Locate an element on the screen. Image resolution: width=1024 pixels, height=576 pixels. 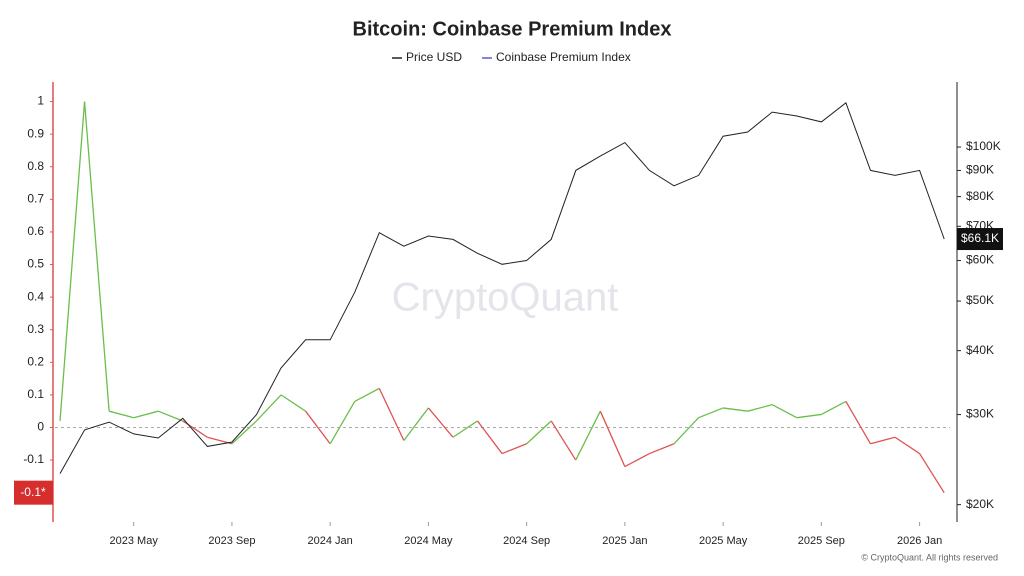
last-price-box is located at coordinates (980, 239).